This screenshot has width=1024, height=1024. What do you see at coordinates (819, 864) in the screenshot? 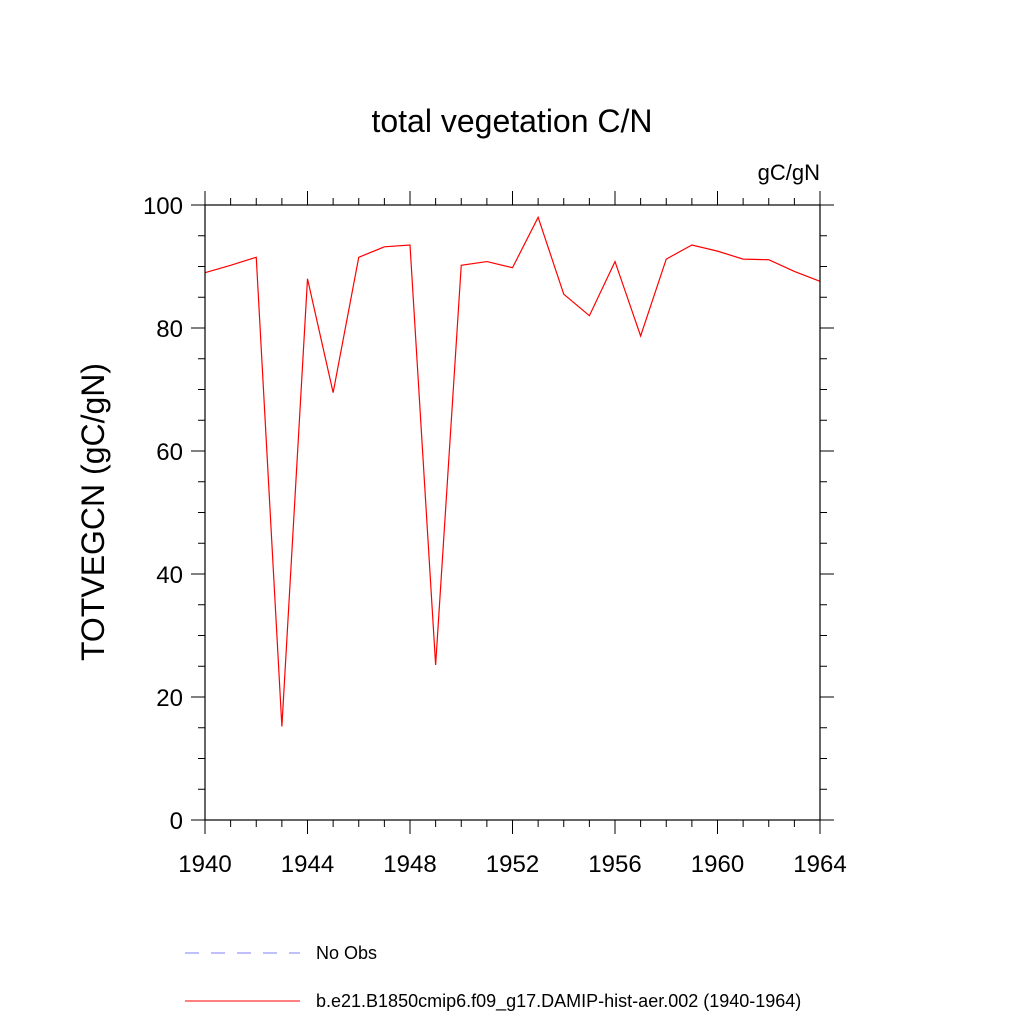
I see `x-tick-label: 1964` at bounding box center [819, 864].